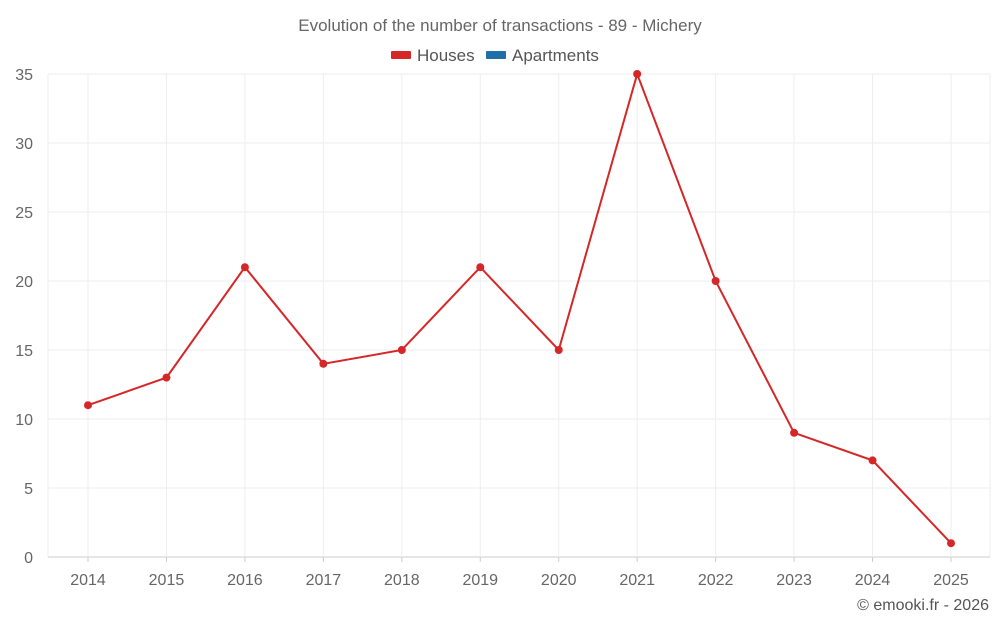  I want to click on y-tick-label: 30, so click(24, 144).